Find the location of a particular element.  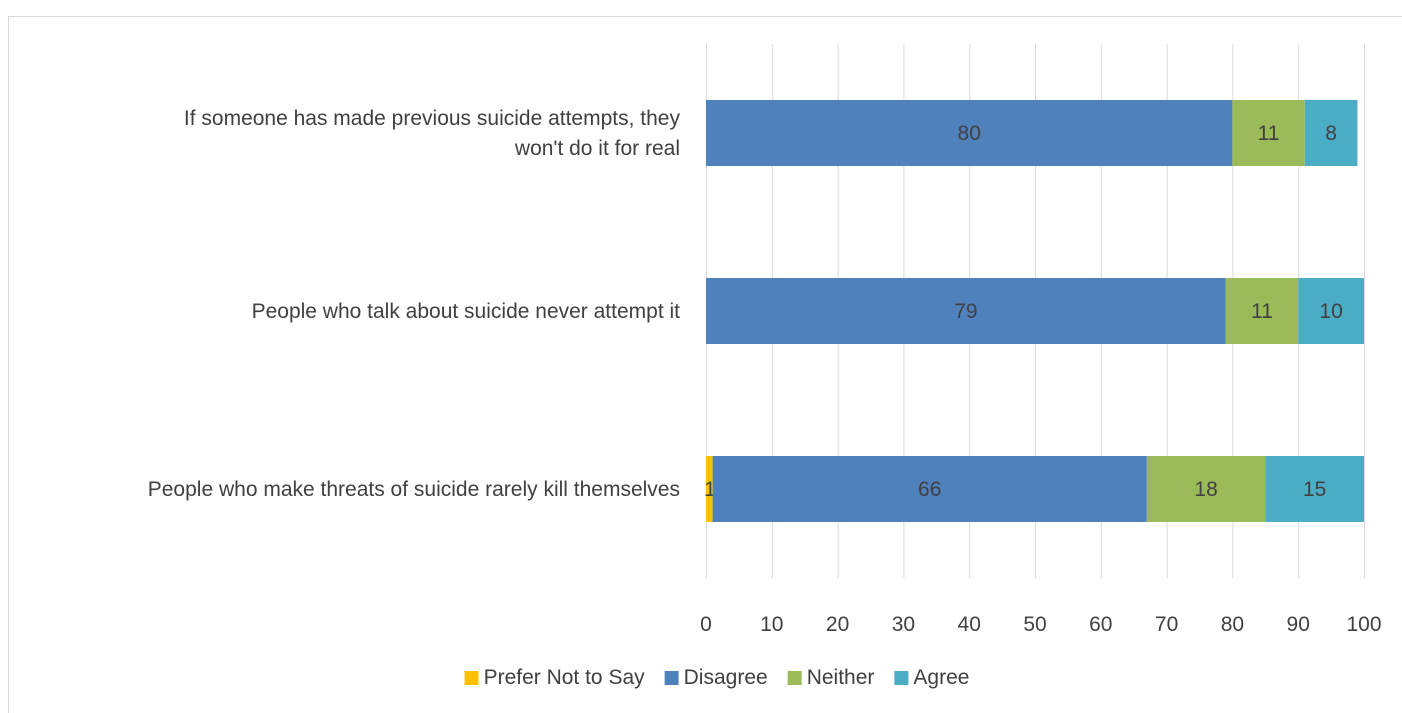

legend-label: Disagree is located at coordinates (726, 677).